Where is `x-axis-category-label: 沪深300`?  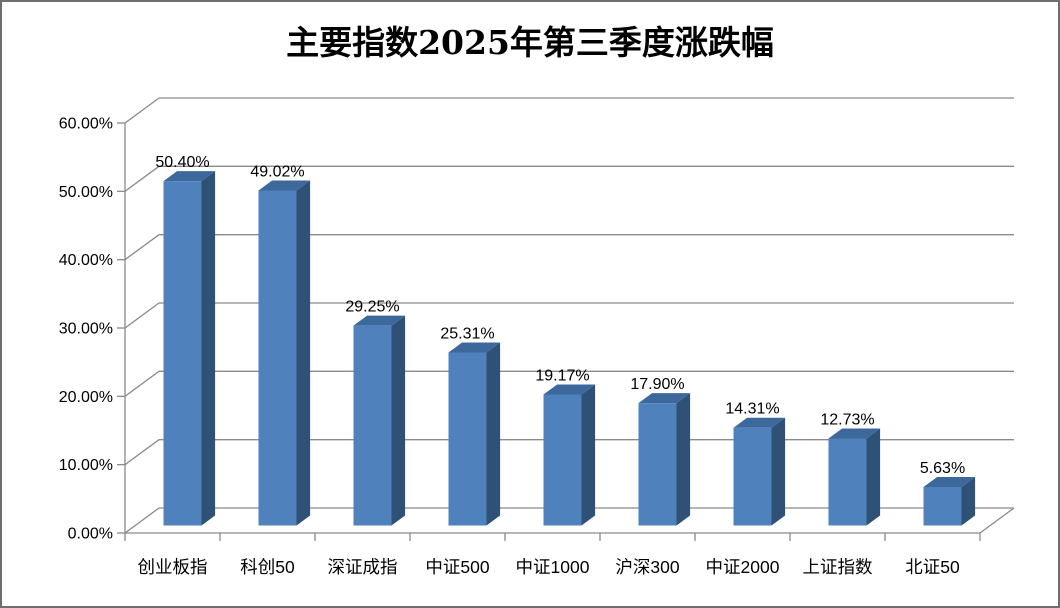 x-axis-category-label: 沪深300 is located at coordinates (647, 567).